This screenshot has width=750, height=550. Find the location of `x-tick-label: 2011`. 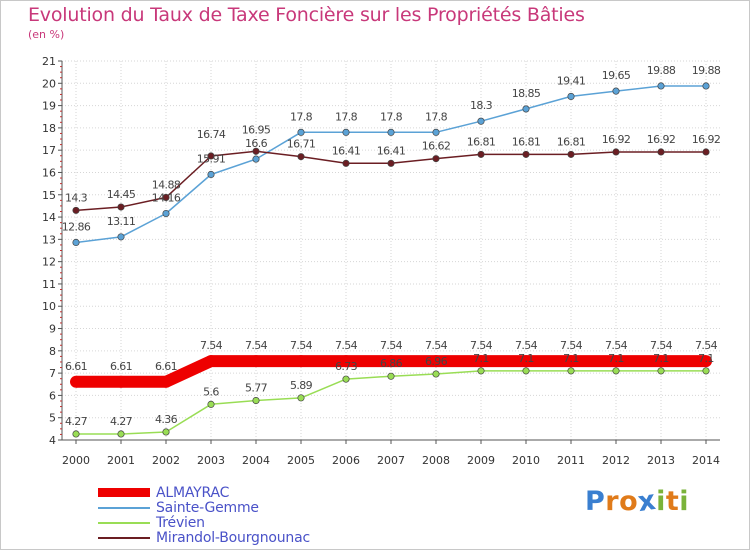

x-tick-label: 2011 is located at coordinates (571, 460).